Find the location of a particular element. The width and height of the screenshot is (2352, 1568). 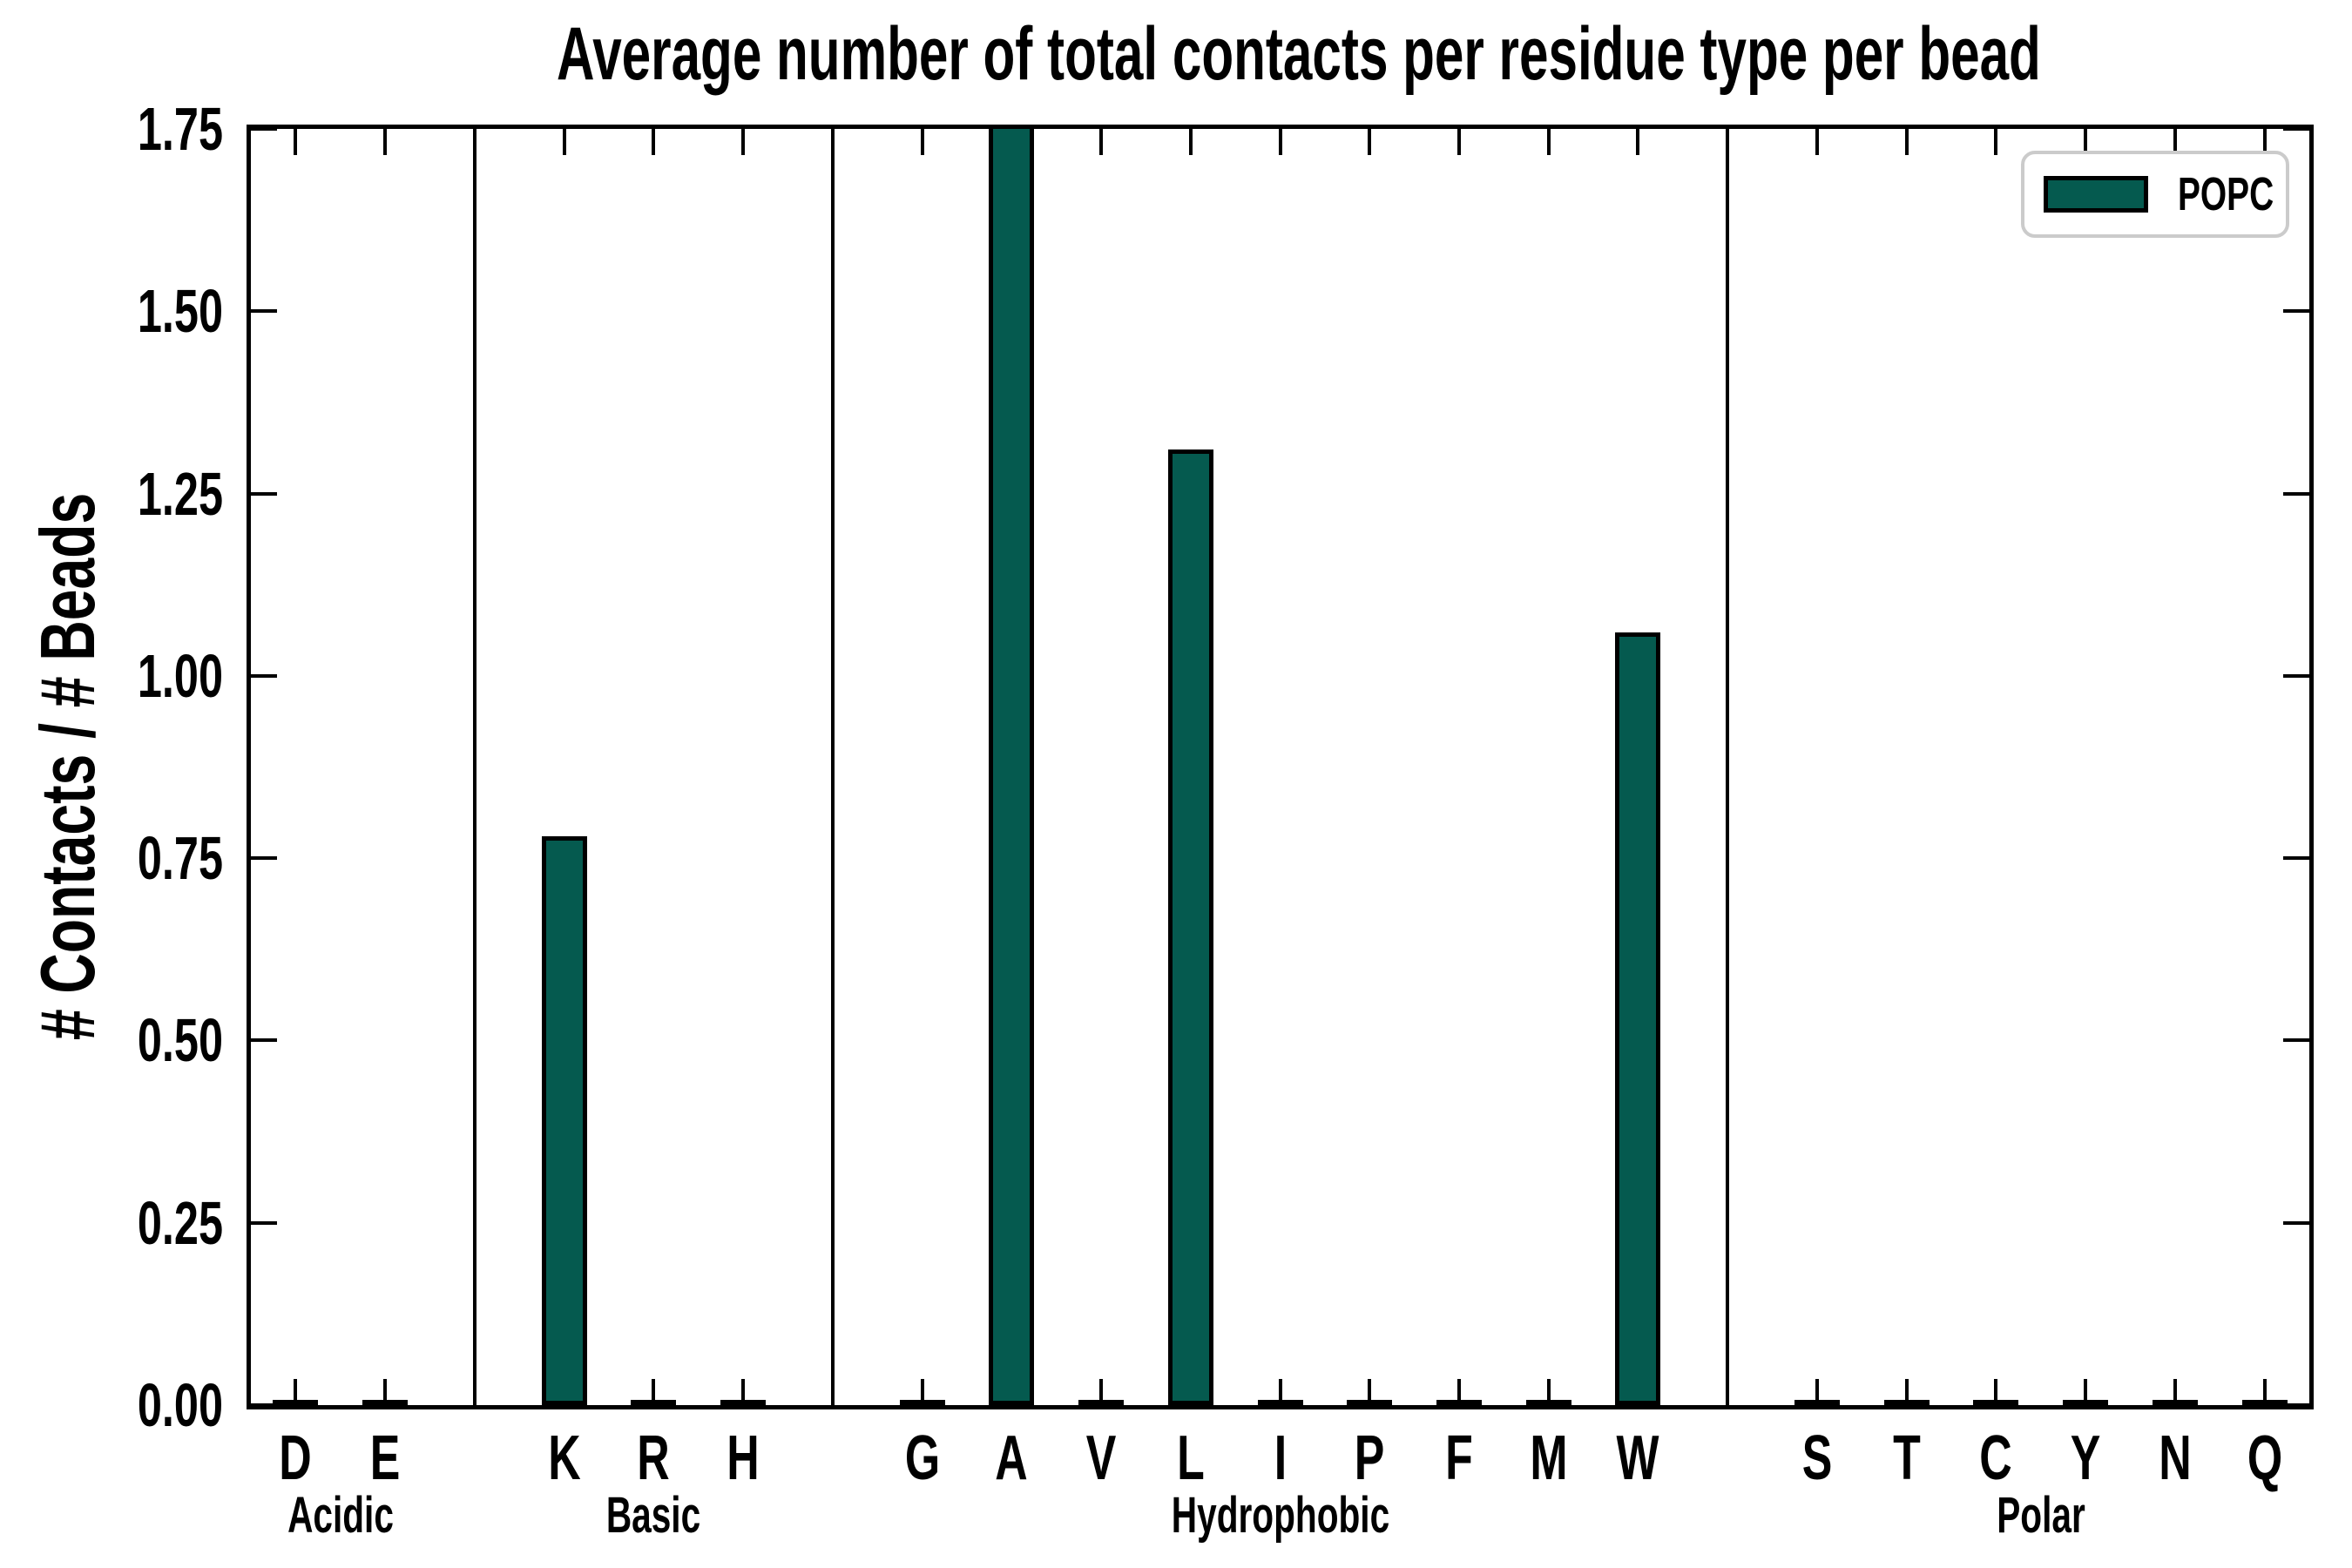

y-tick-label: 0.75 is located at coordinates (180, 859).